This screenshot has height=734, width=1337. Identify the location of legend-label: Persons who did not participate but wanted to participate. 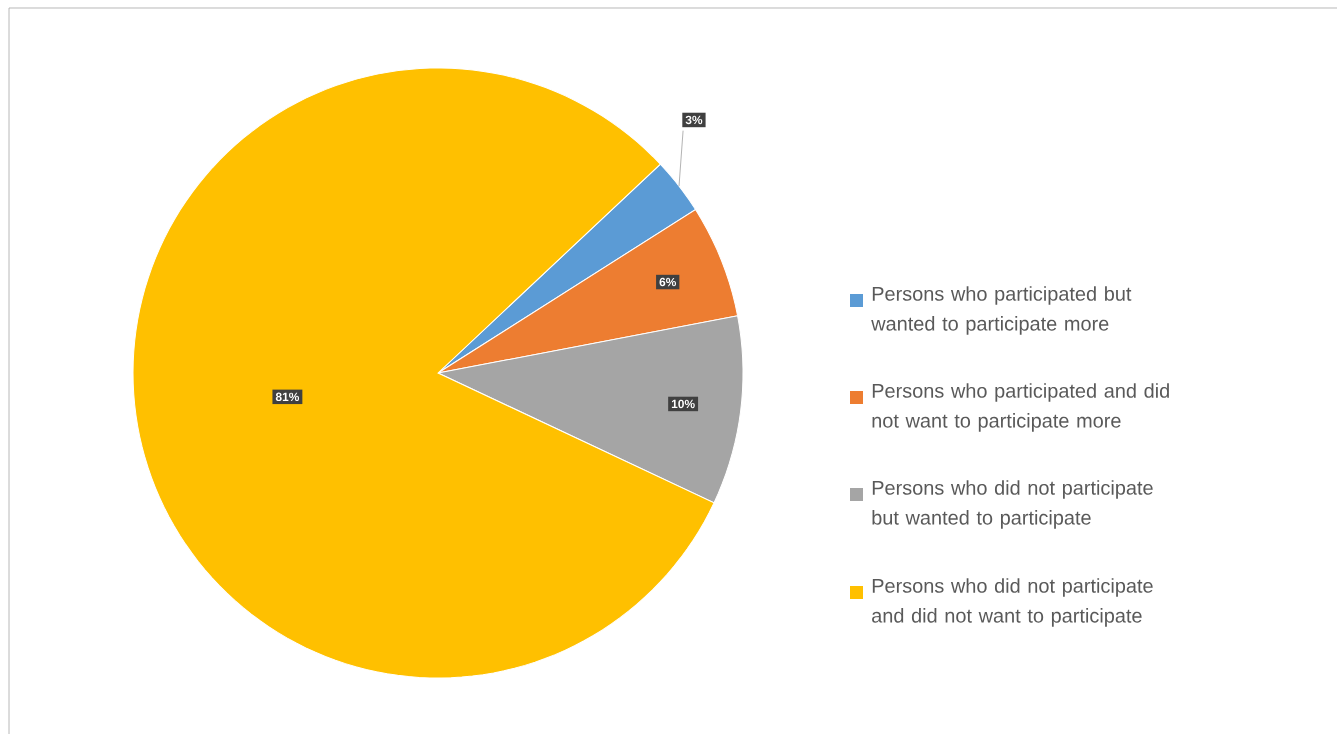
(1012, 504).